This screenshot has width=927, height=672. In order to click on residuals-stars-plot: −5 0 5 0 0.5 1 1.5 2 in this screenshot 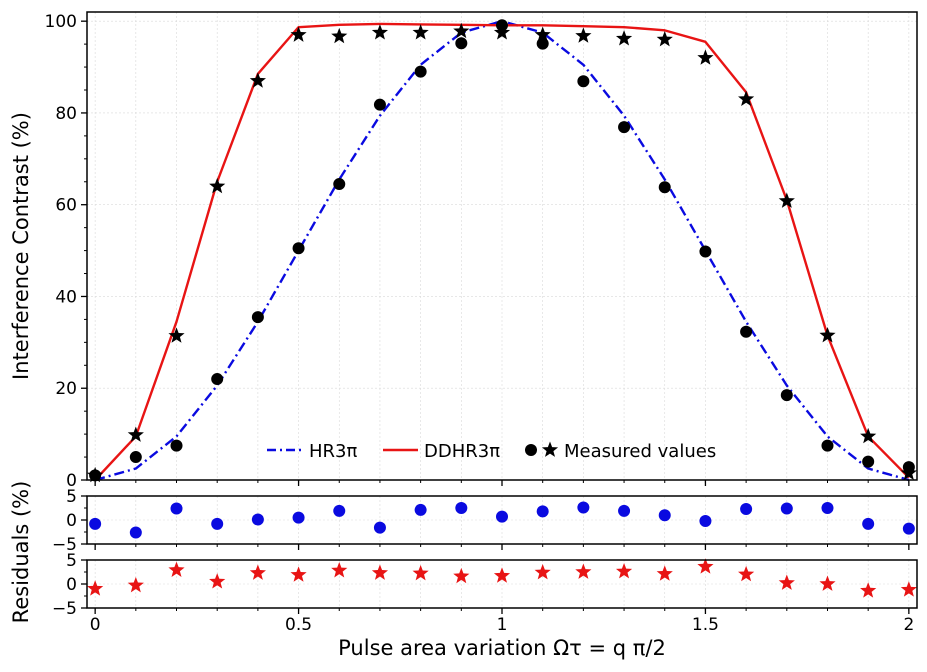, I will do `click(485, 593)`.